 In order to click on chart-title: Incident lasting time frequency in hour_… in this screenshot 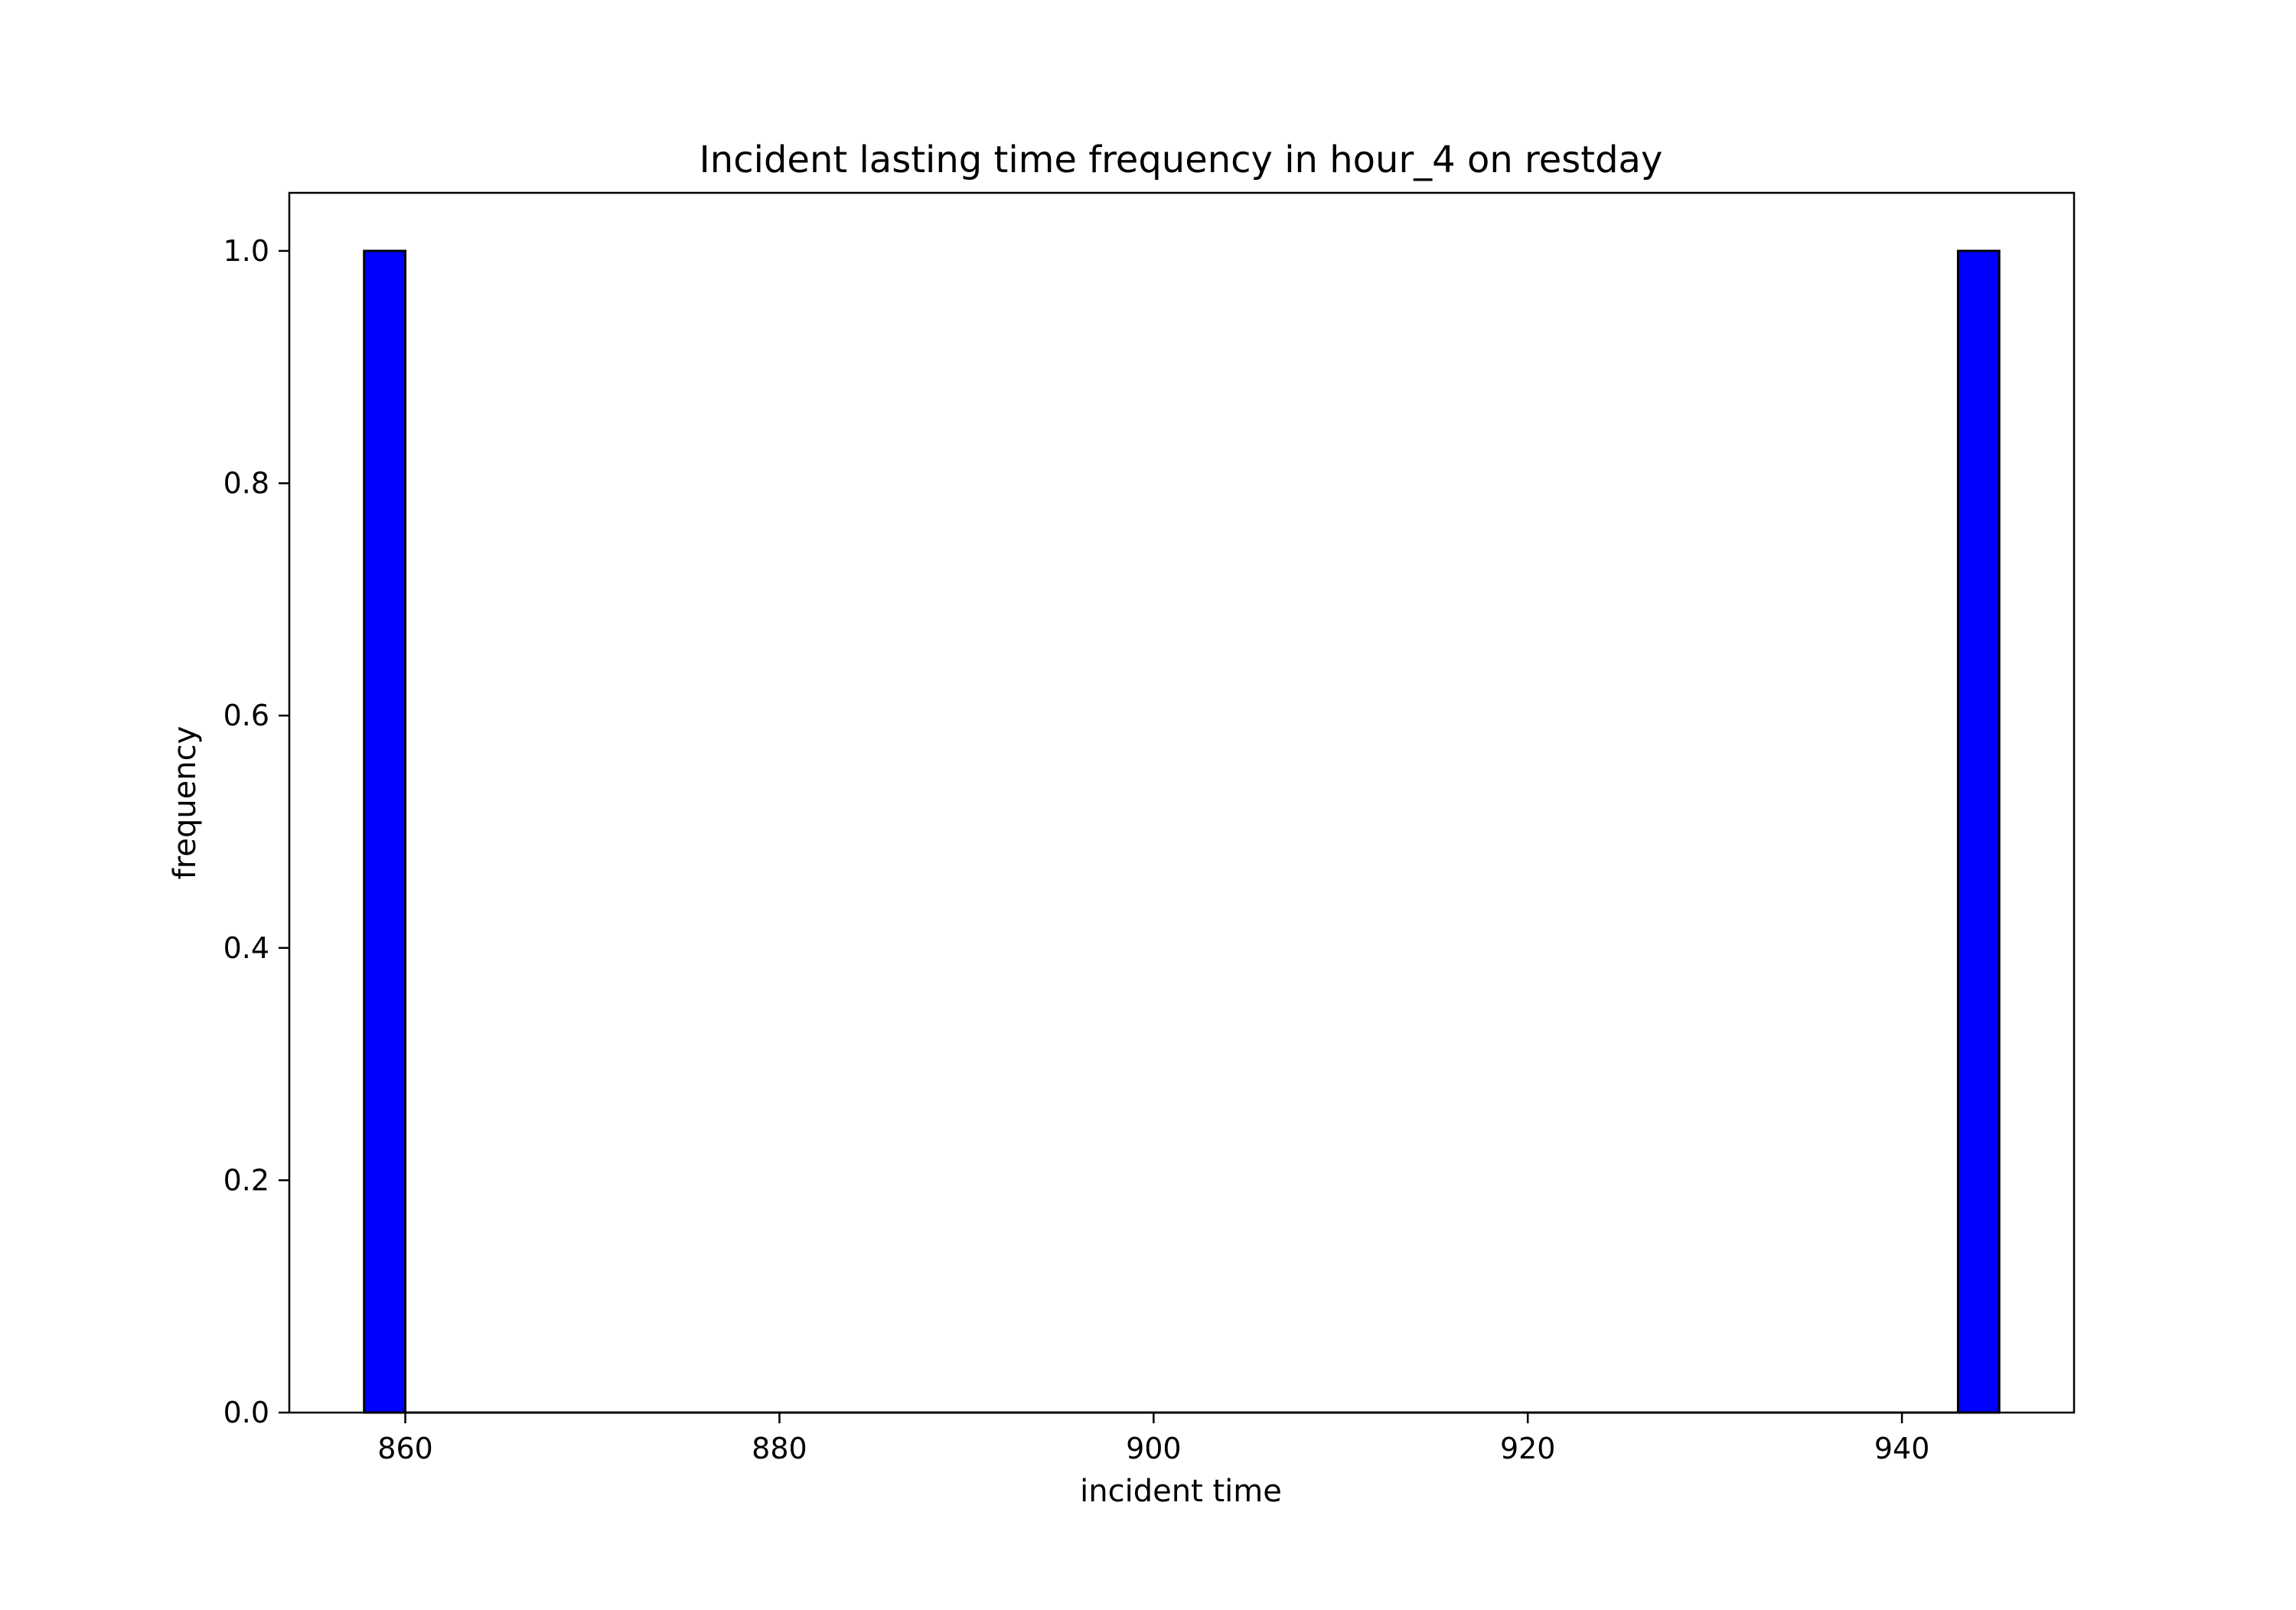, I will do `click(1181, 160)`.